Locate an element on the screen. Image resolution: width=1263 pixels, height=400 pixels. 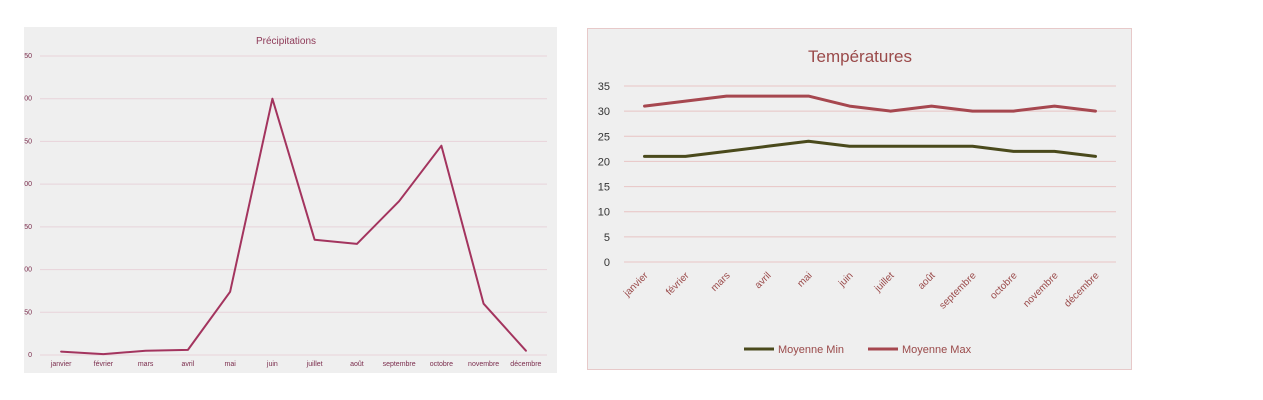
legend-label: Moyenne Min is located at coordinates (811, 350).